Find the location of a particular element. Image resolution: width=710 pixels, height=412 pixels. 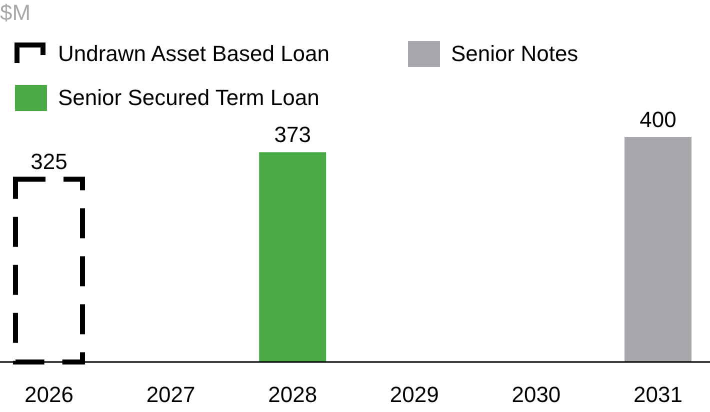

x-tick-label: 2027 is located at coordinates (171, 394).